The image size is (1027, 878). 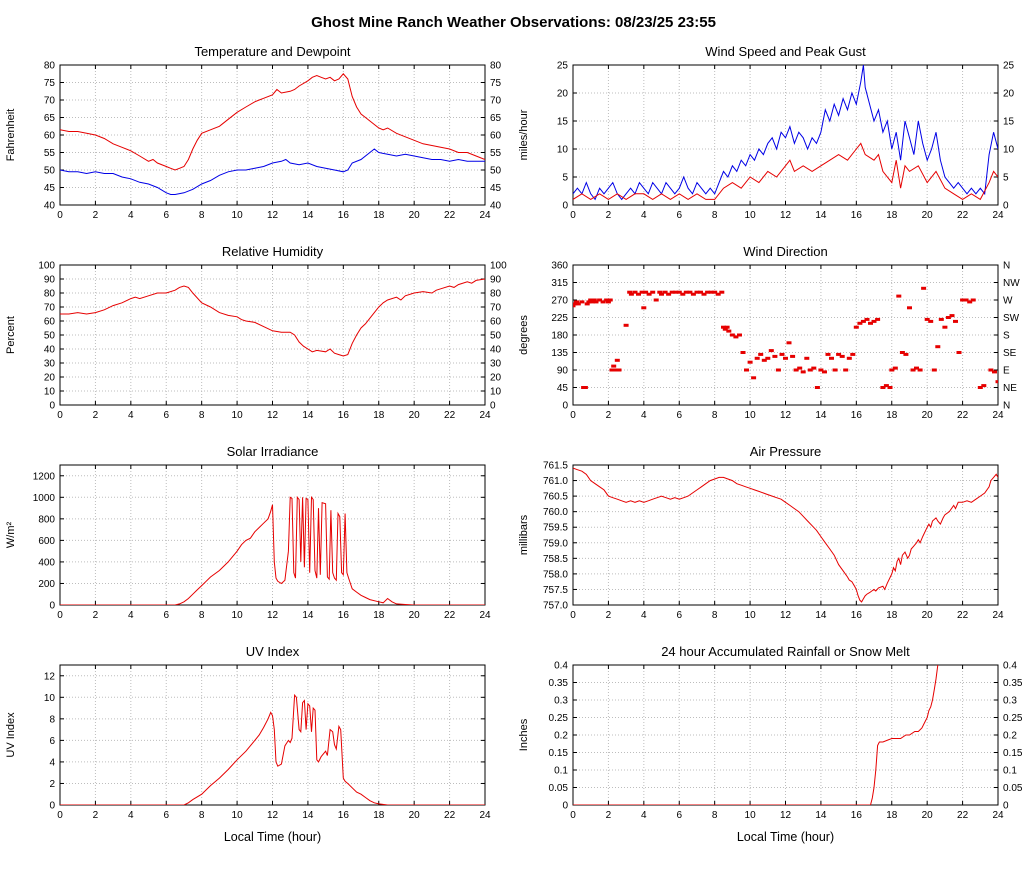 What do you see at coordinates (561, 736) in the screenshot?
I see `y-tick-label: 0.2` at bounding box center [561, 736].